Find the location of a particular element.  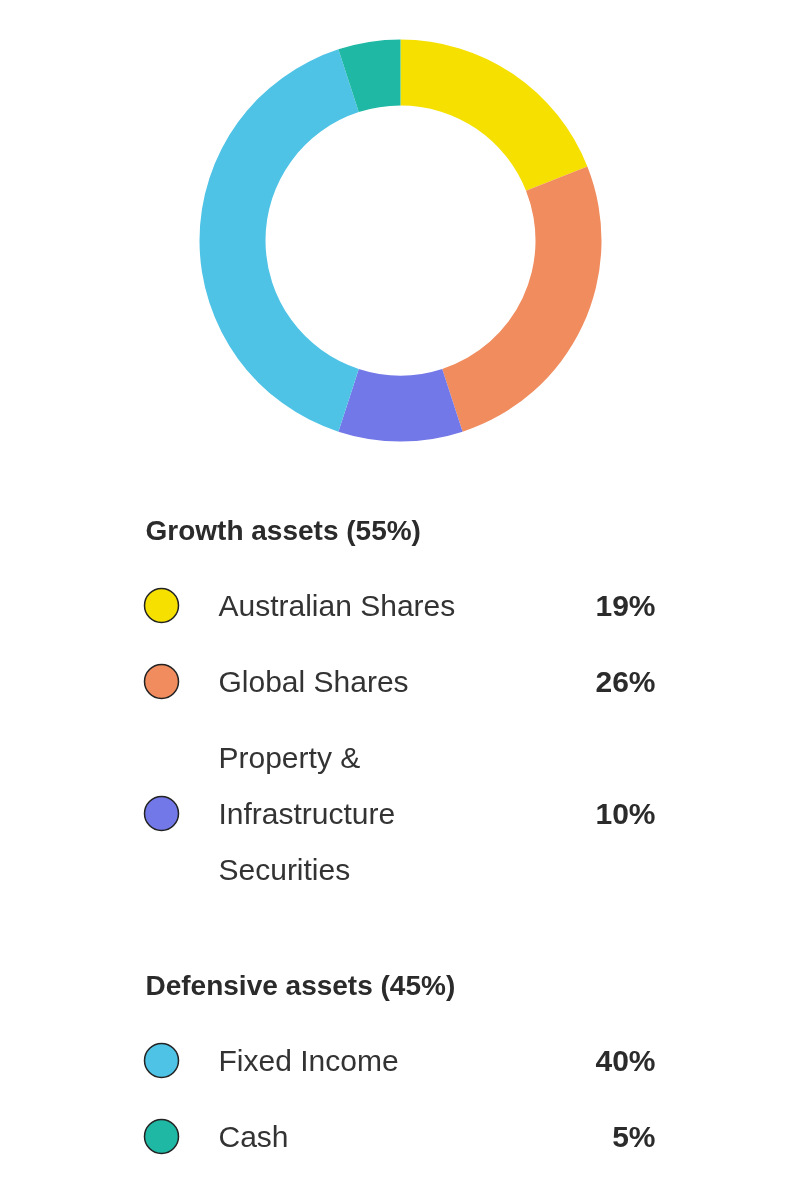

legend-label: Property & Infrastructure Securities is located at coordinates (307, 813).